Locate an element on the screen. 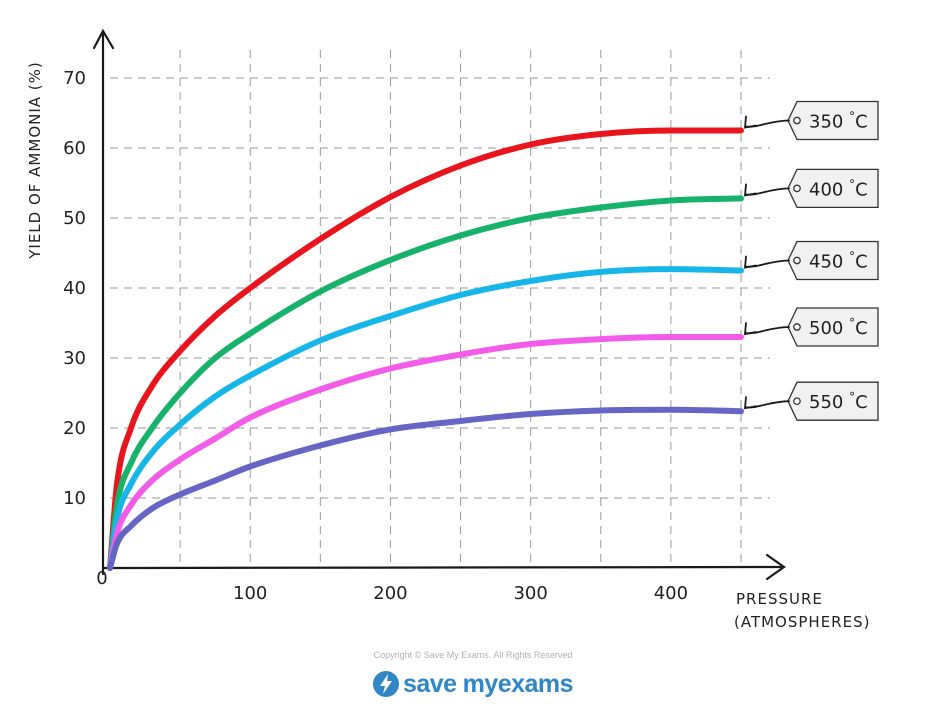  y-tick-label: 30 is located at coordinates (74, 358).